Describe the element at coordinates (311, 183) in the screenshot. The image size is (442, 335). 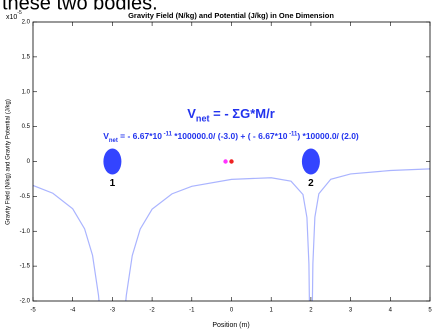
I see `body-label: 2` at that location.